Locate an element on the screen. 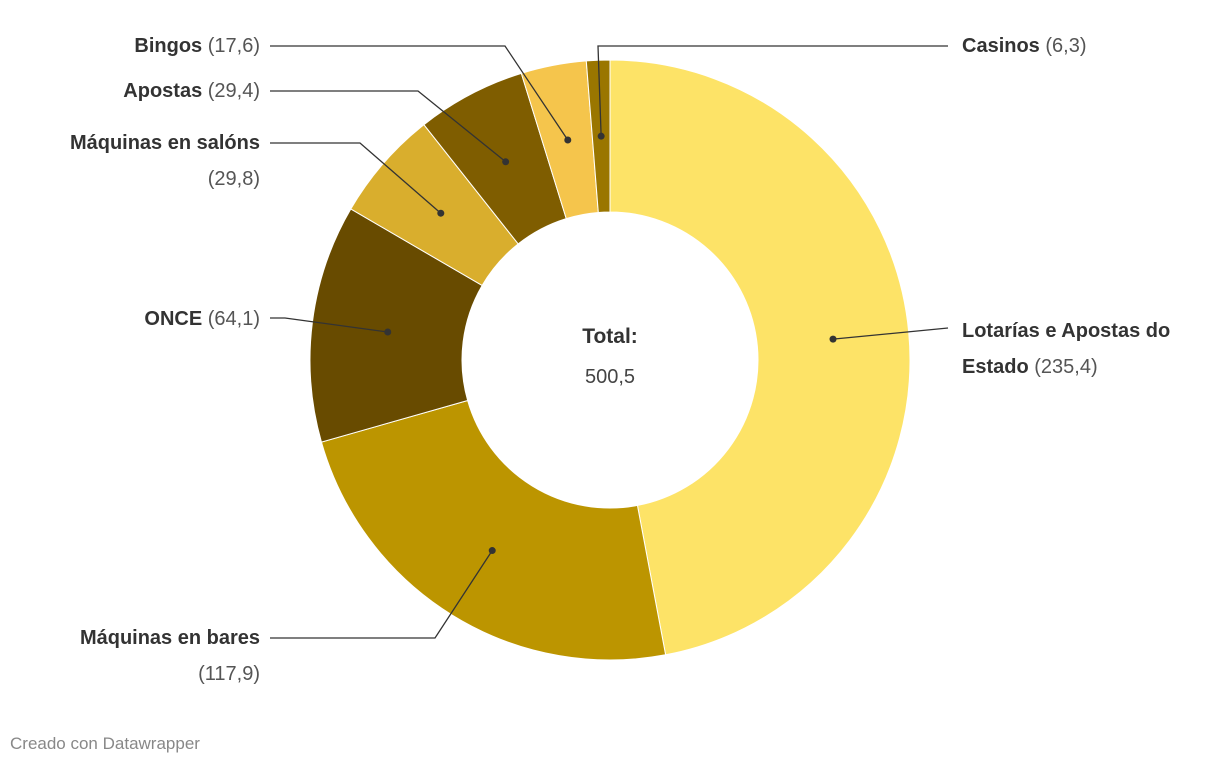 The width and height of the screenshot is (1220, 770). slice-label: Apostas (29,4) is located at coordinates (147, 91).